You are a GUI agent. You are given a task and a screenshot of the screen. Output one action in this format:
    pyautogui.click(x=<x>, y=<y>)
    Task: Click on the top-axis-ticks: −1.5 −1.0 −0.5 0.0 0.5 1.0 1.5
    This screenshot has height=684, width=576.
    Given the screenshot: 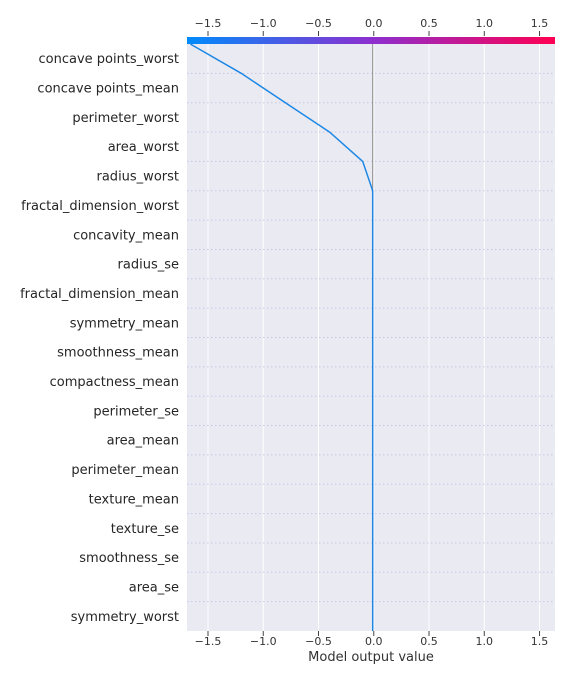 What is the action you would take?
    pyautogui.click(x=372, y=26)
    